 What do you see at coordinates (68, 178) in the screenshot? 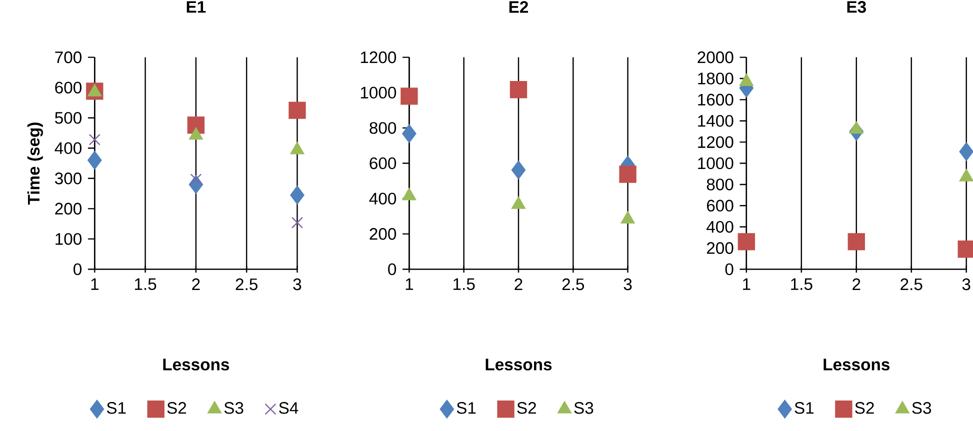
I see `y-tick-label: 300` at bounding box center [68, 178].